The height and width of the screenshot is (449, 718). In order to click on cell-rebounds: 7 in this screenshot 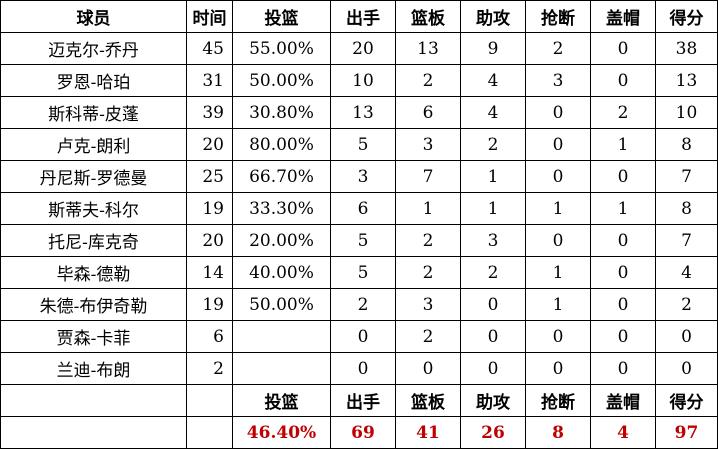, I will do `click(428, 176)`.